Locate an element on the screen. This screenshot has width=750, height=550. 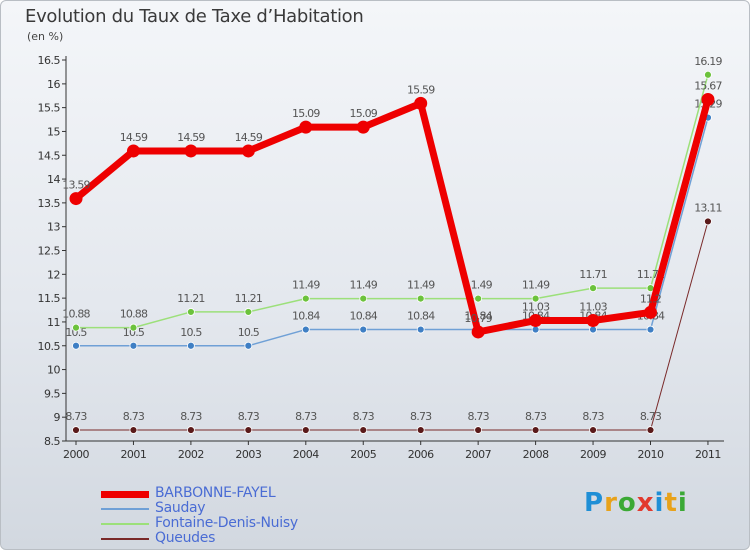
y-tick-label: 16 is located at coordinates (53, 84).